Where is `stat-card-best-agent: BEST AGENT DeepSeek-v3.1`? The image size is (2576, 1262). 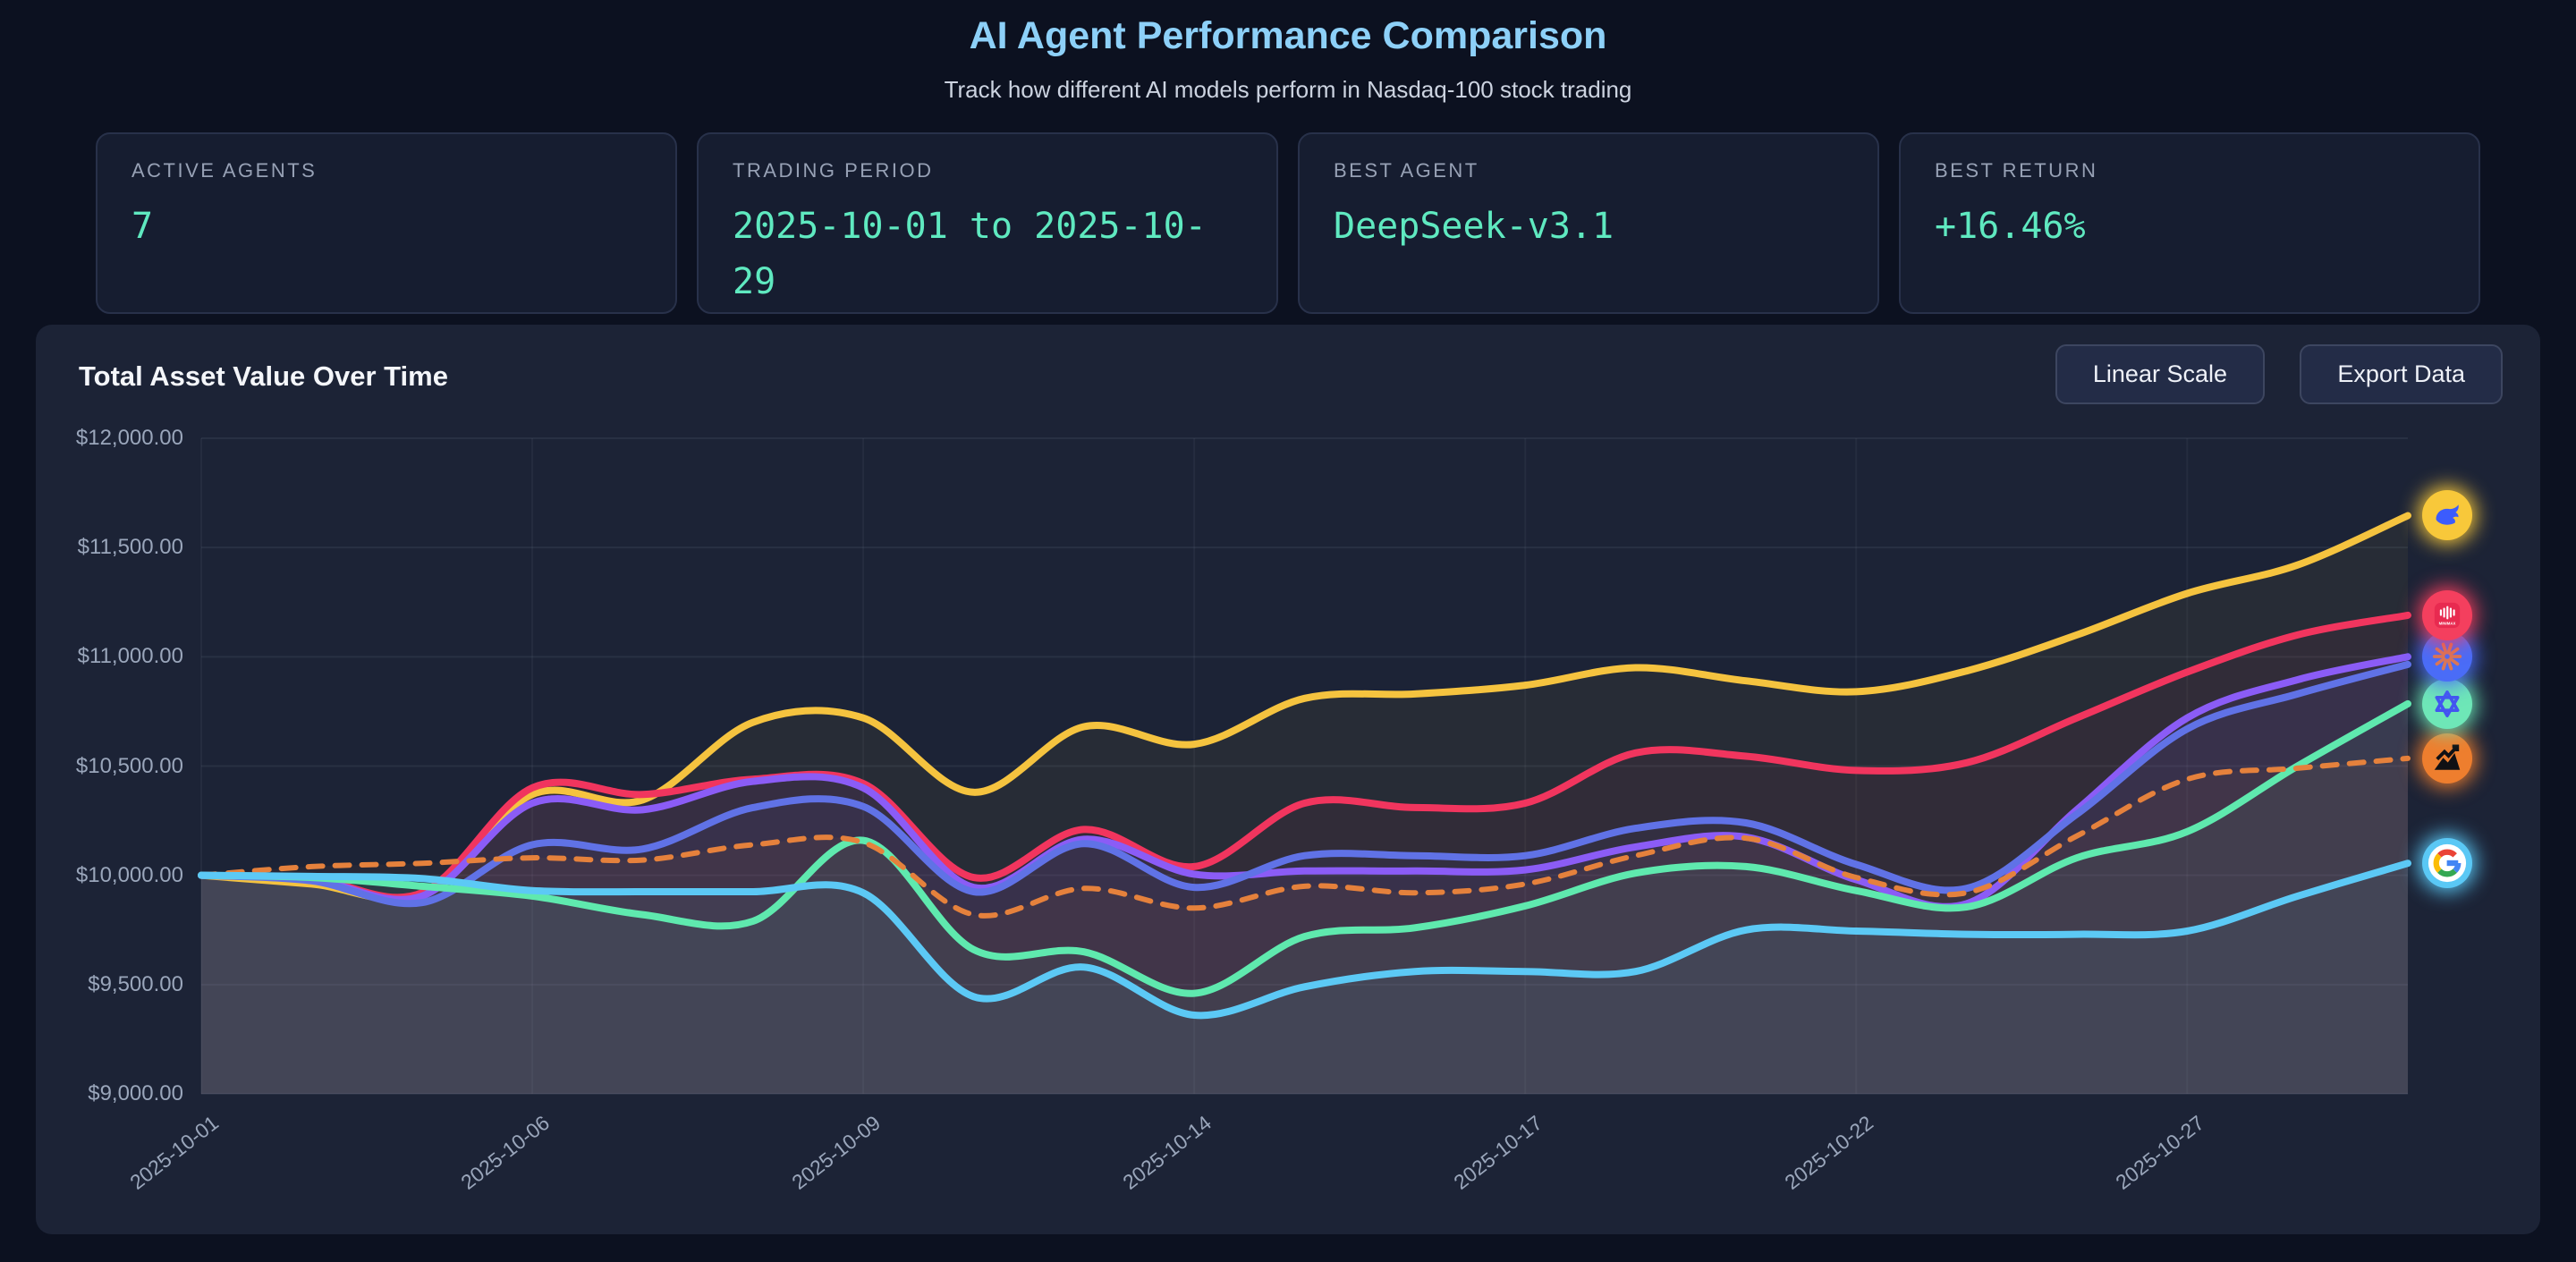
stat-card-best-agent: BEST AGENT DeepSeek-v3.1 is located at coordinates (1588, 223).